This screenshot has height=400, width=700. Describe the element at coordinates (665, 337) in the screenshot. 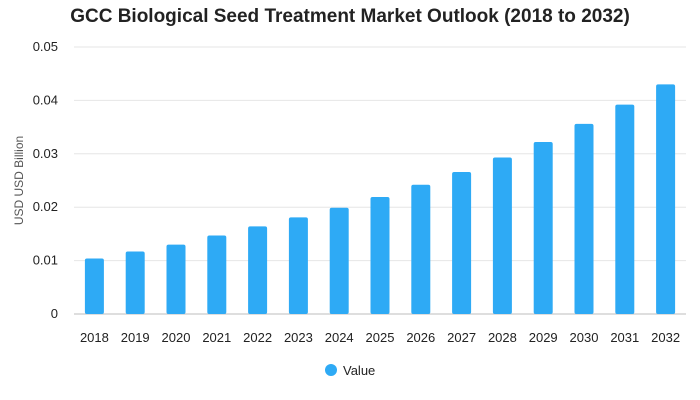

I see `x-tick-label: 2032` at that location.